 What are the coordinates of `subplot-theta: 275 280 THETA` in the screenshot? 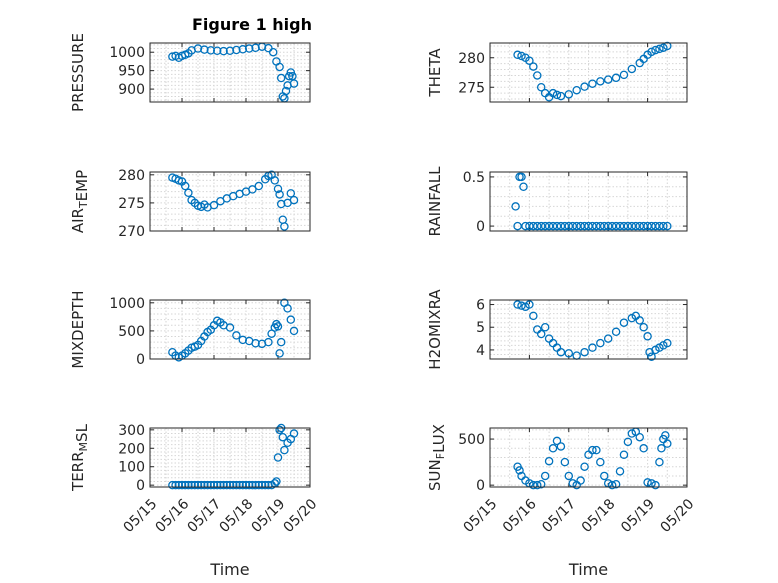 It's located at (557, 72).